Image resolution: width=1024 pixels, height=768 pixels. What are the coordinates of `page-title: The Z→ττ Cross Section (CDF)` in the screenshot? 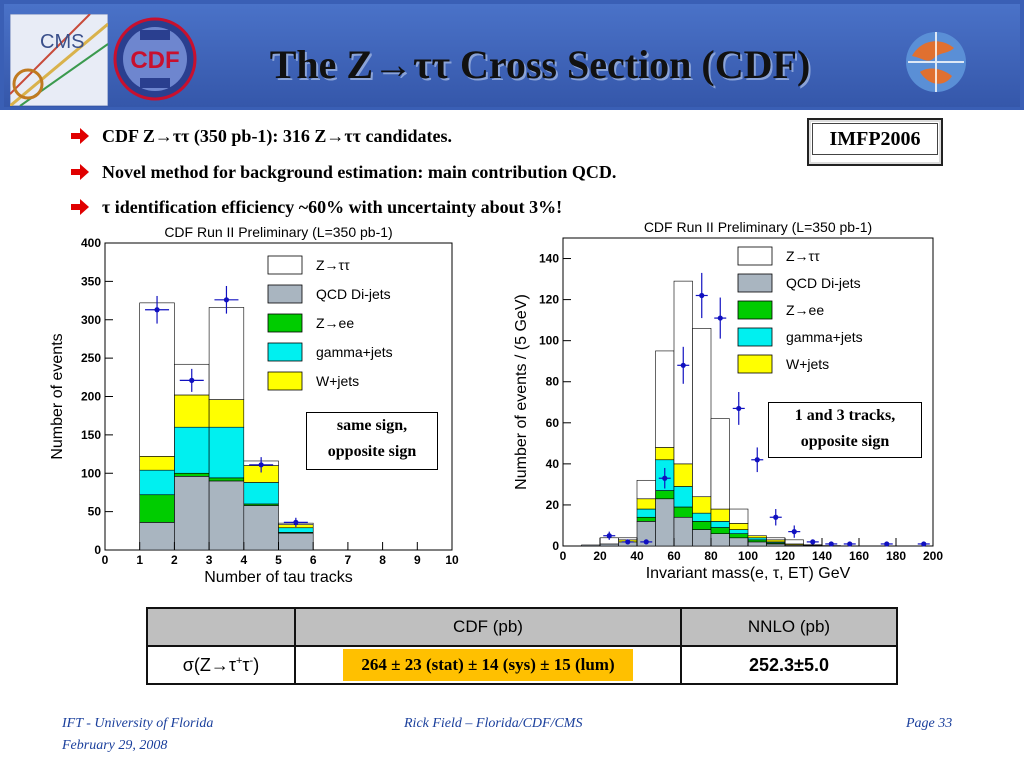 It's located at (540, 64).